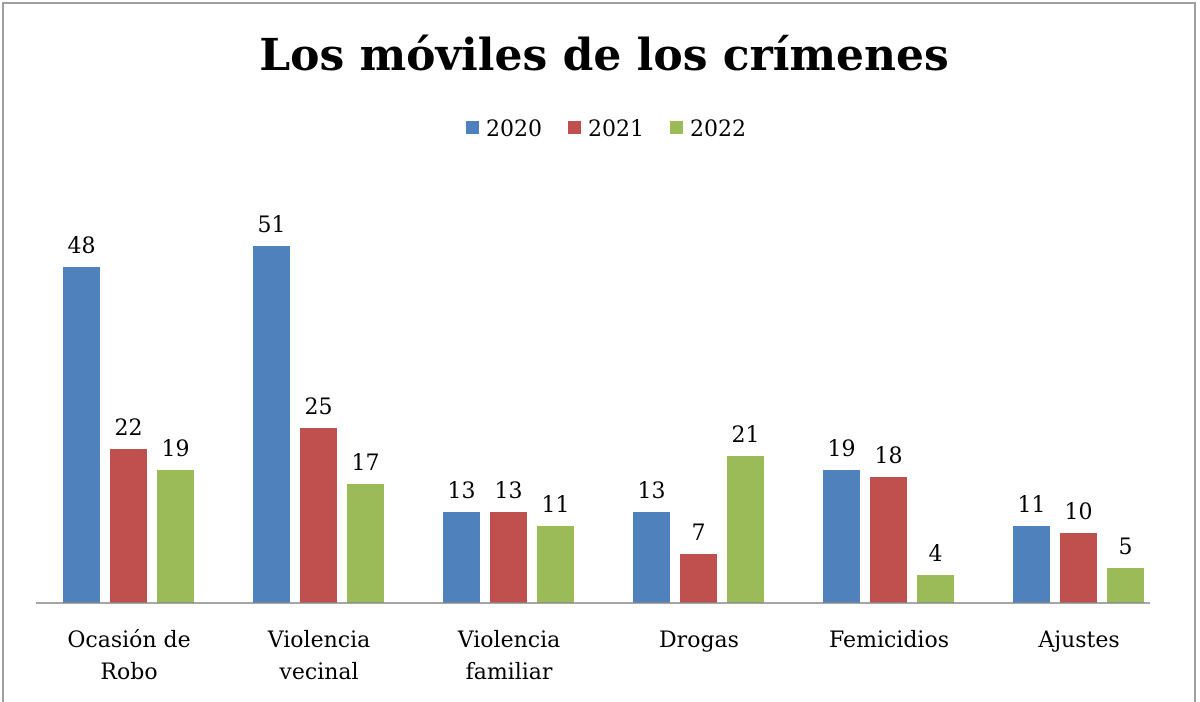 This screenshot has height=702, width=1200. I want to click on category-label: vecinal, so click(318, 672).